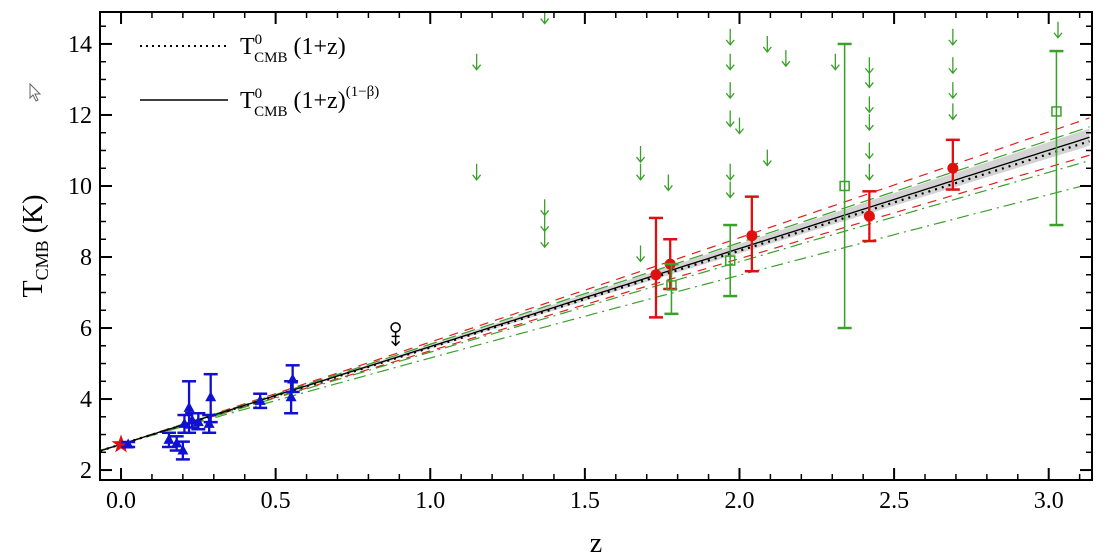 Image resolution: width=1106 pixels, height=557 pixels. I want to click on y-tick-label: 14, so click(80, 45).